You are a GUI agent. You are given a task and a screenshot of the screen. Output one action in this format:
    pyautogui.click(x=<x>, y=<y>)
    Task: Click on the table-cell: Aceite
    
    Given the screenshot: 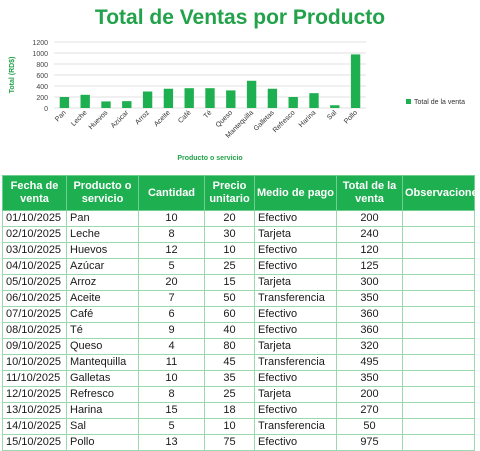 What is the action you would take?
    pyautogui.click(x=102, y=298)
    